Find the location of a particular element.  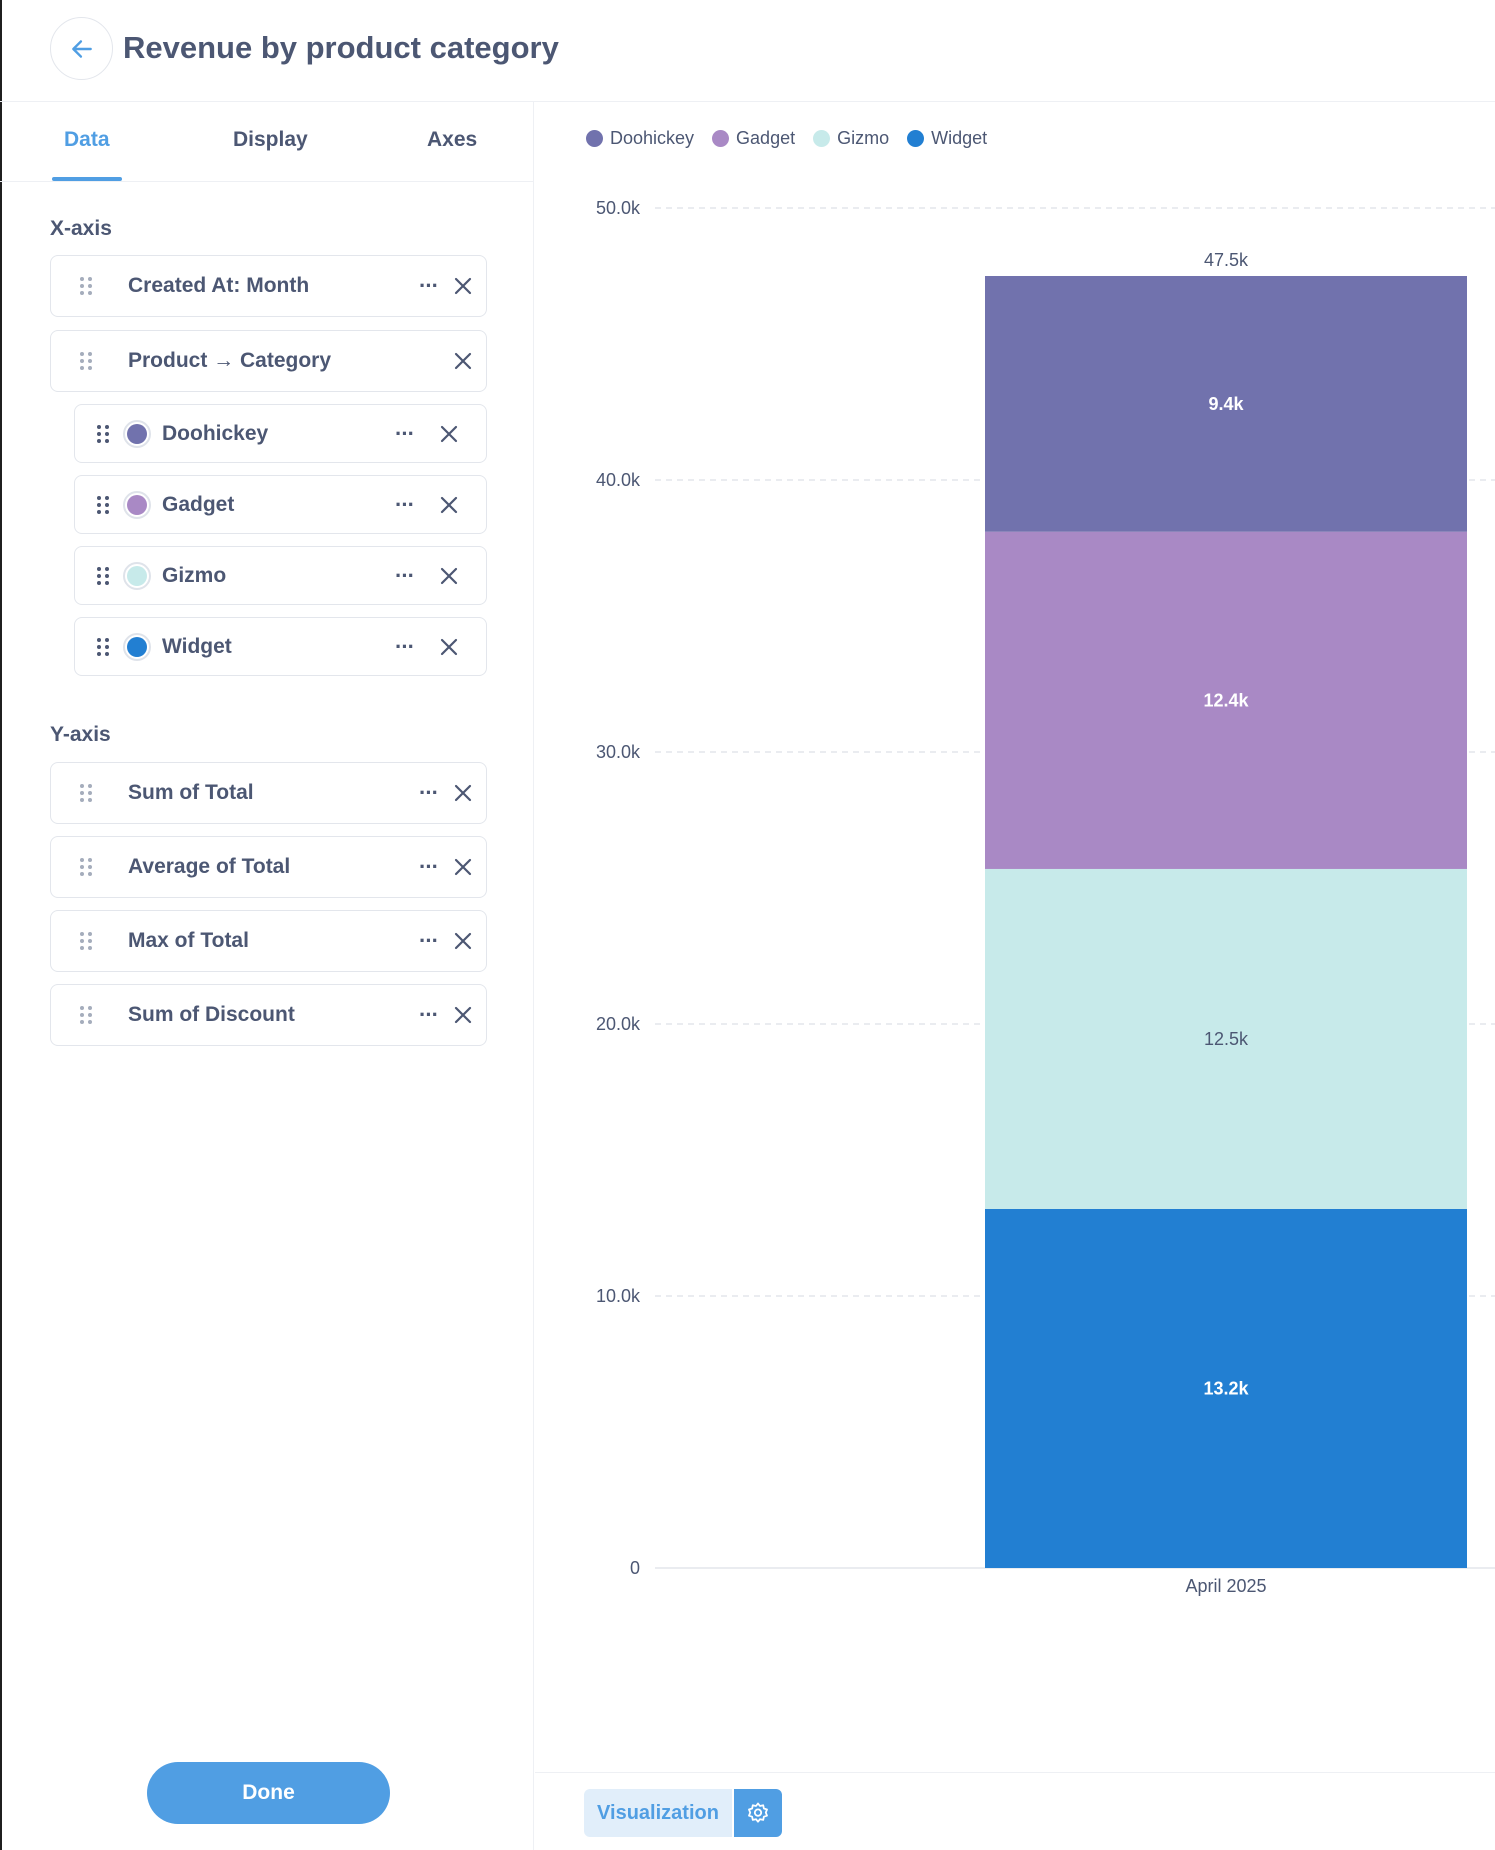

breakout-item-gadget: Gadget ··· is located at coordinates (280, 504).